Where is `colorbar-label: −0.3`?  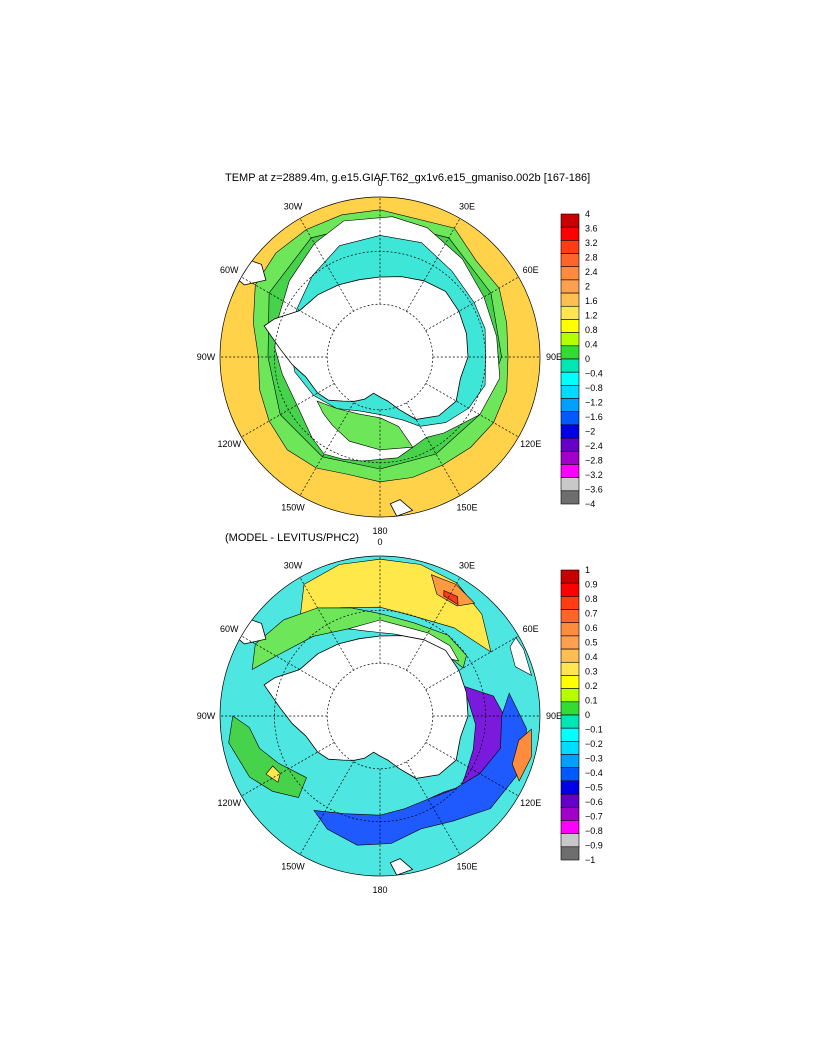
colorbar-label: −0.3 is located at coordinates (594, 759).